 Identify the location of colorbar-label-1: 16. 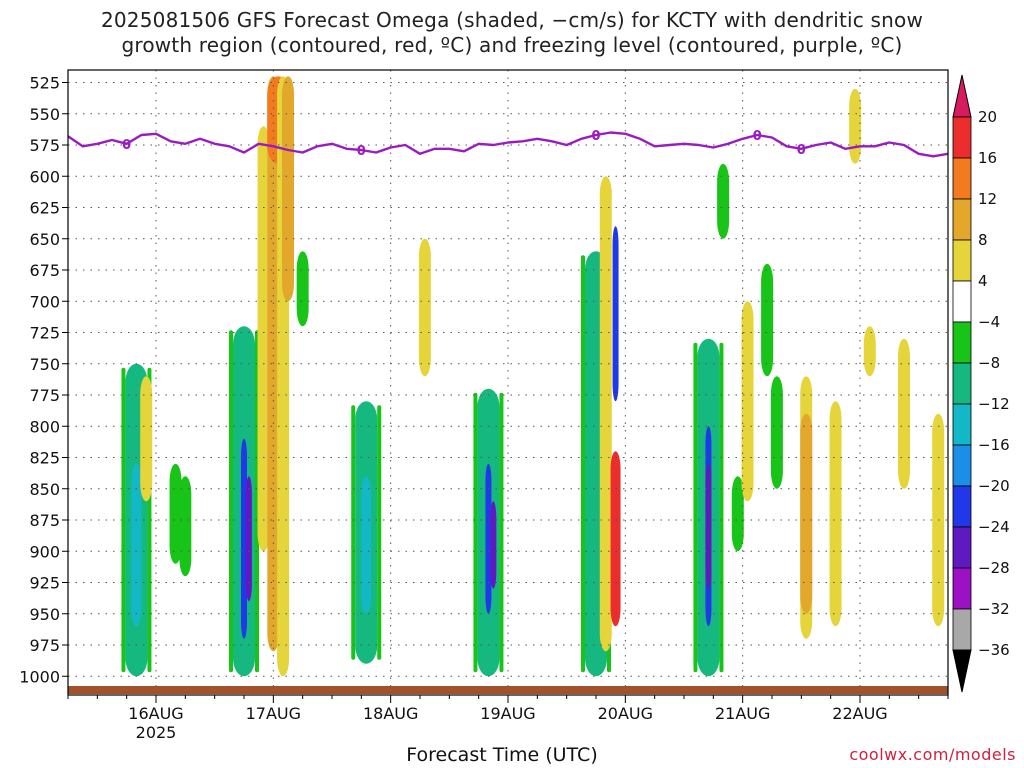
(987, 158).